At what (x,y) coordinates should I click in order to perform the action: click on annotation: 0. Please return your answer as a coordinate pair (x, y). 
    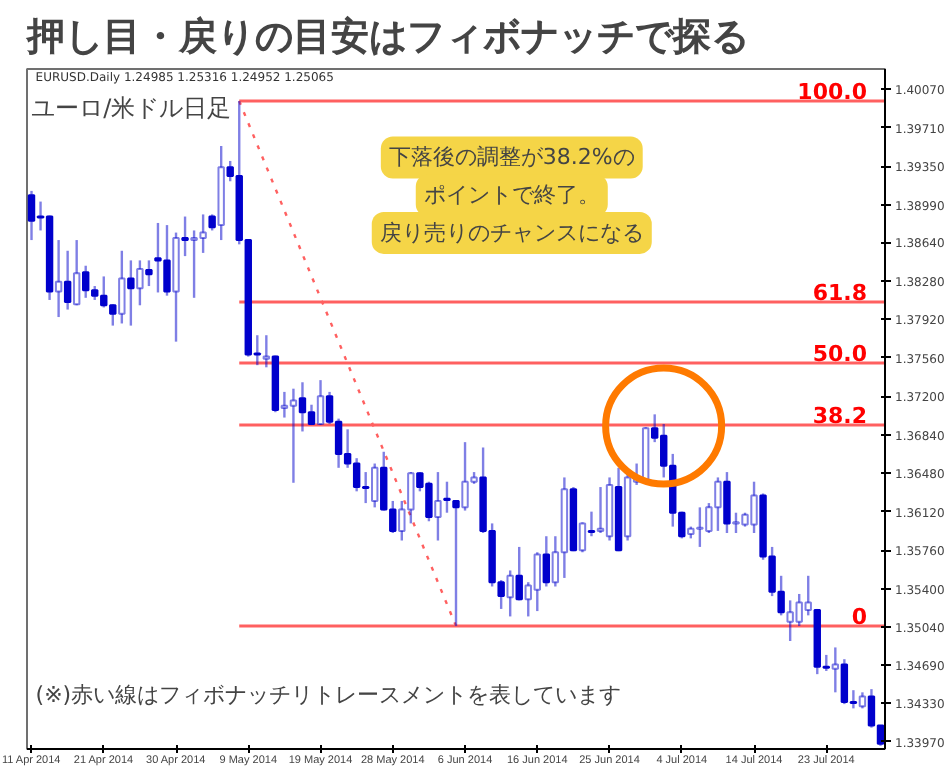
    Looking at the image, I should click on (859, 617).